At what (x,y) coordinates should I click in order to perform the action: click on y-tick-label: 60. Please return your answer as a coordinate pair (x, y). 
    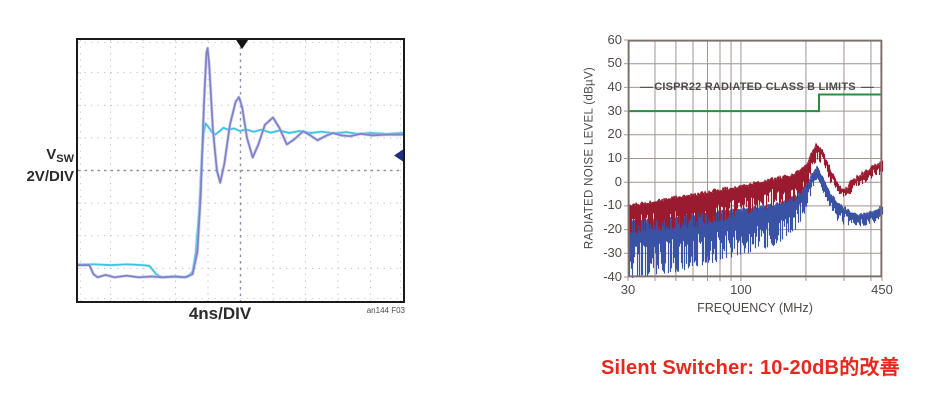
    Looking at the image, I should click on (614, 39).